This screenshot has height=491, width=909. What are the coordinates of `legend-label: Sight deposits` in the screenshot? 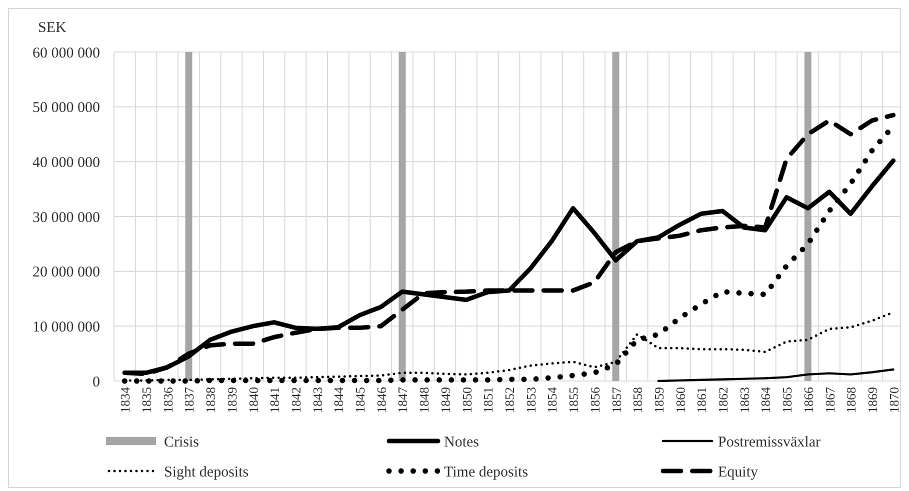 It's located at (206, 472).